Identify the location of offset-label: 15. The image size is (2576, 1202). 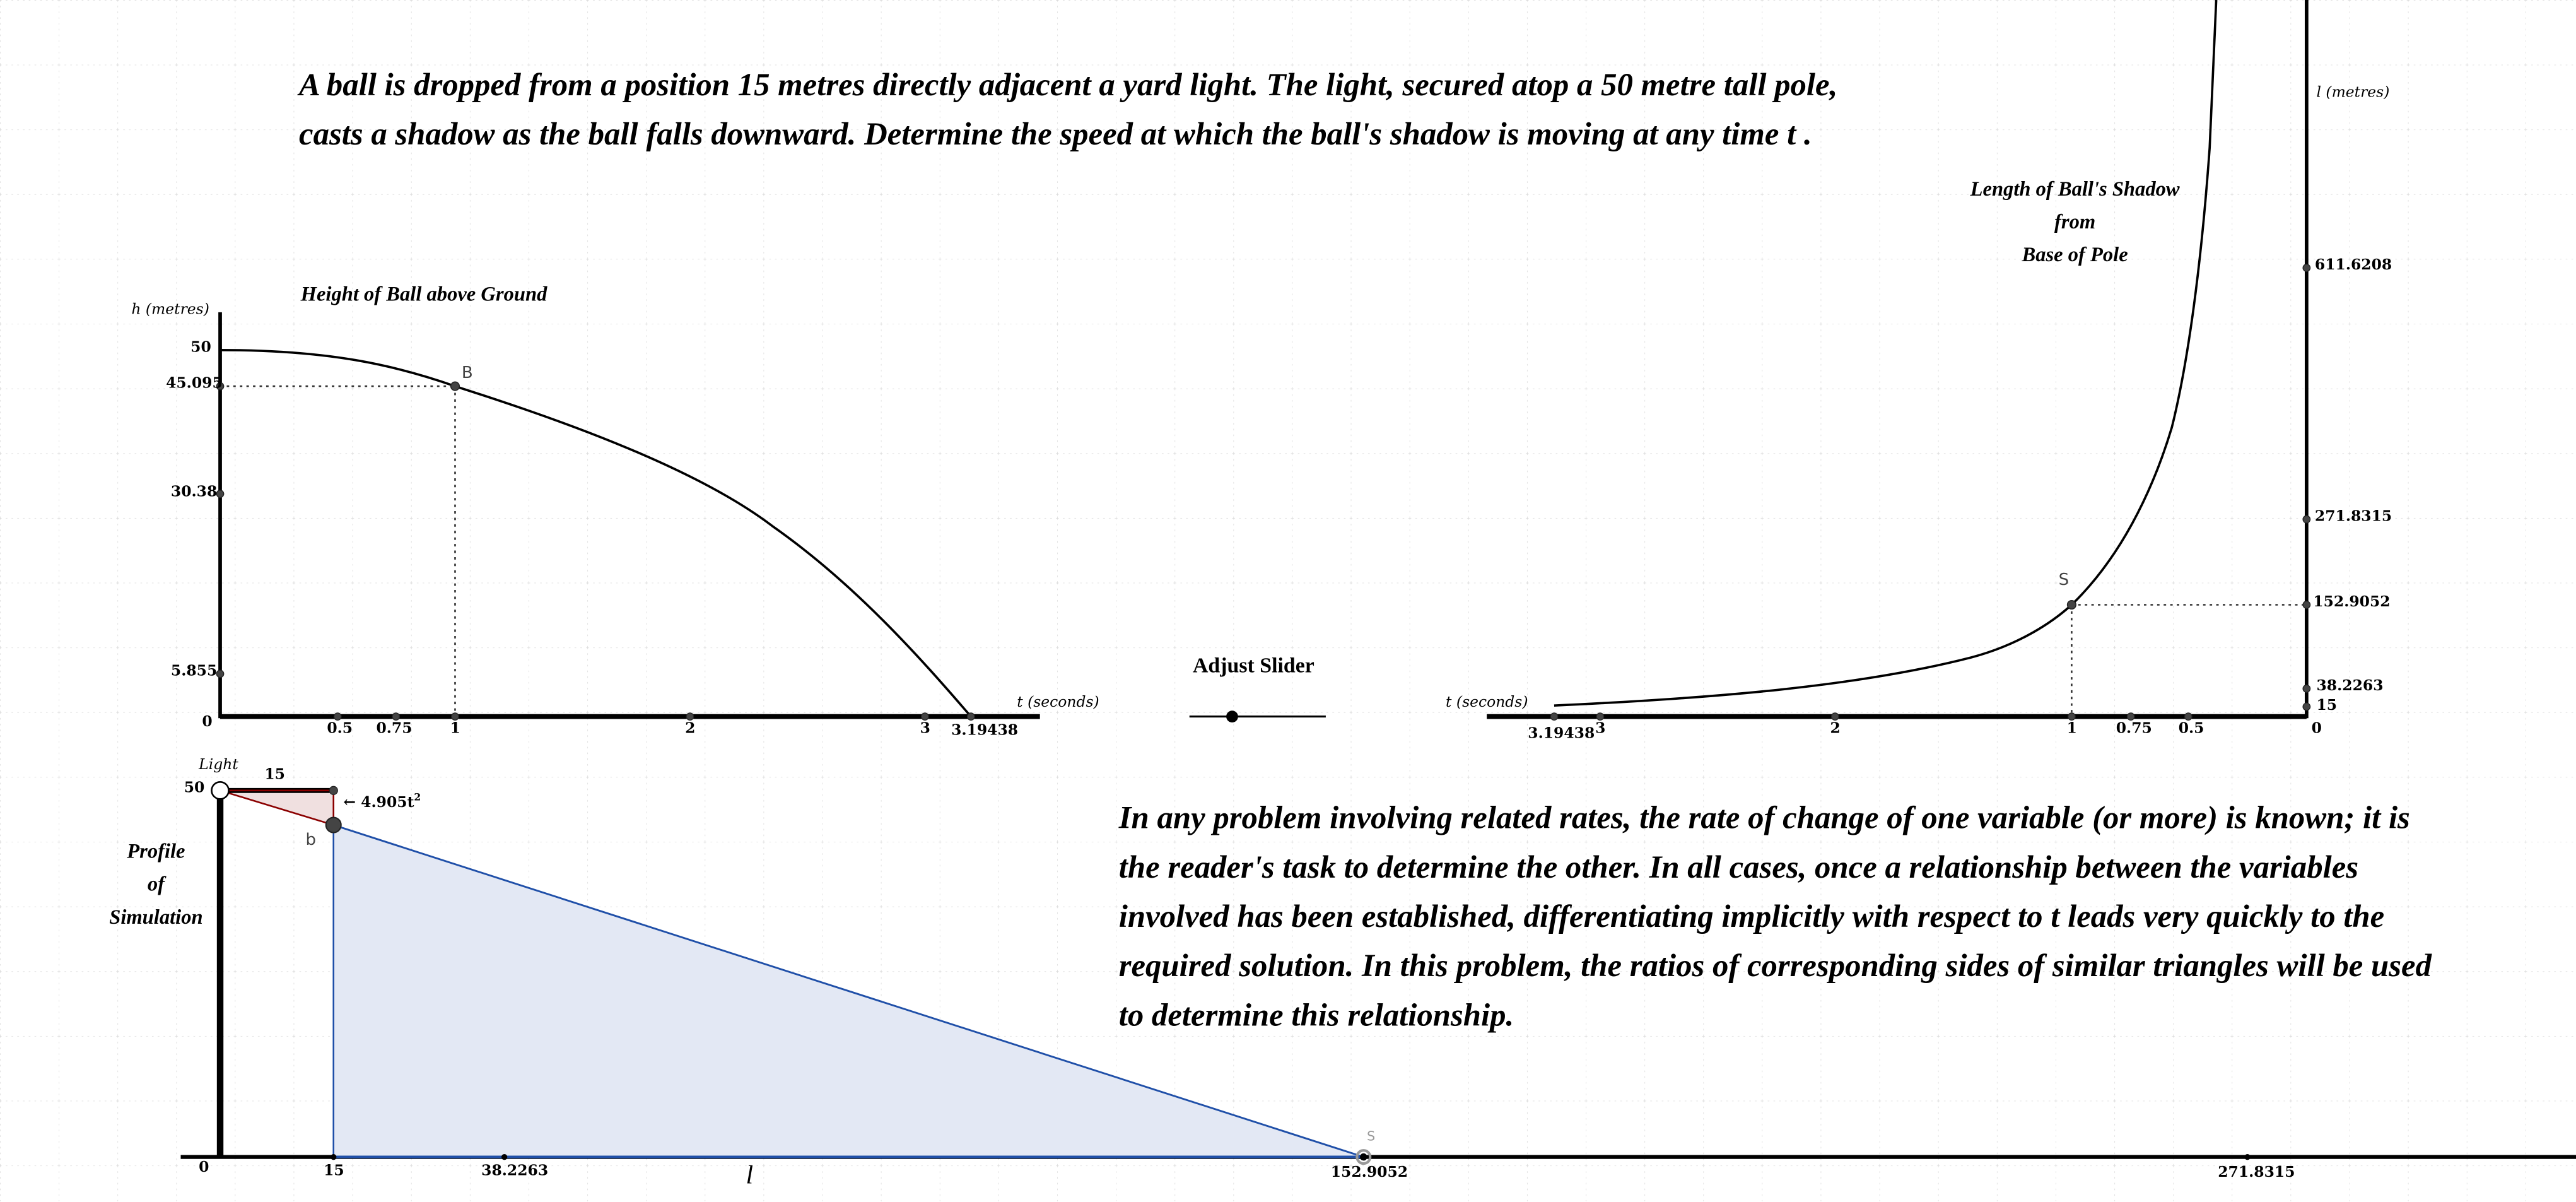
(274, 775).